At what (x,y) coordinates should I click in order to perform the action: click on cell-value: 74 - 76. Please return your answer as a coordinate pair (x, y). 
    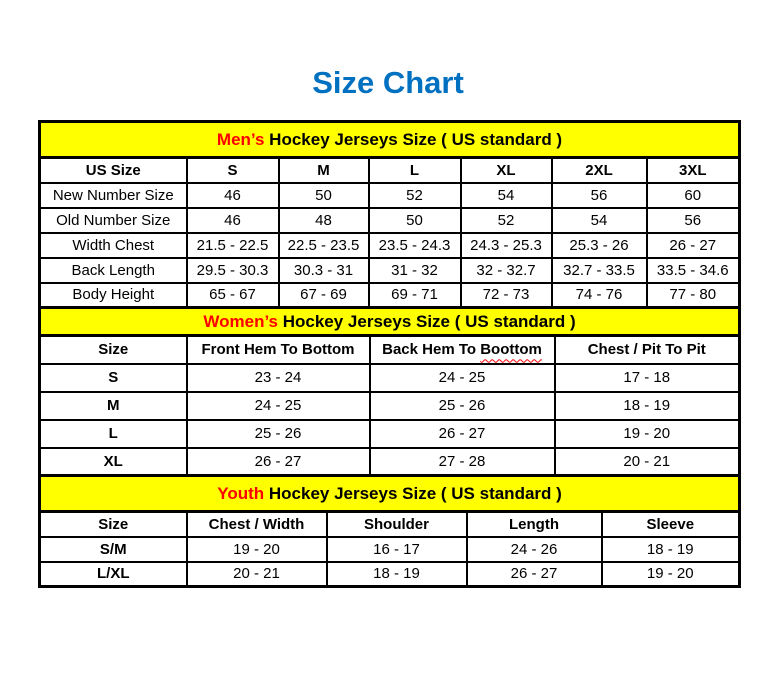
    Looking at the image, I should click on (599, 295).